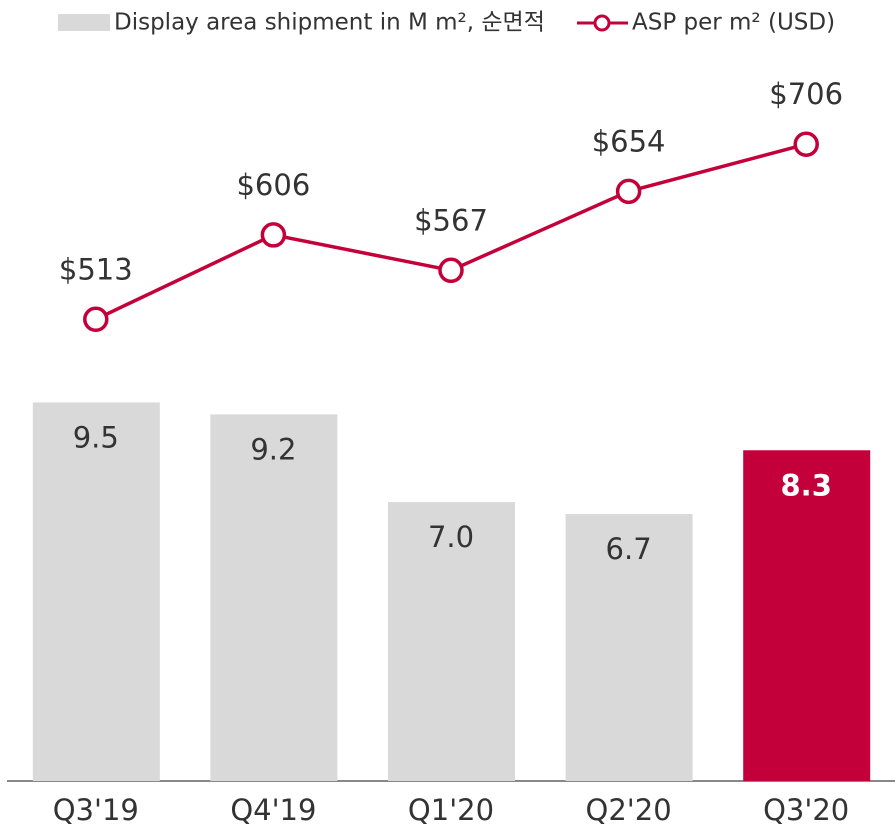 Image resolution: width=895 pixels, height=837 pixels. What do you see at coordinates (629, 549) in the screenshot?
I see `bar-value-label: 6.7` at bounding box center [629, 549].